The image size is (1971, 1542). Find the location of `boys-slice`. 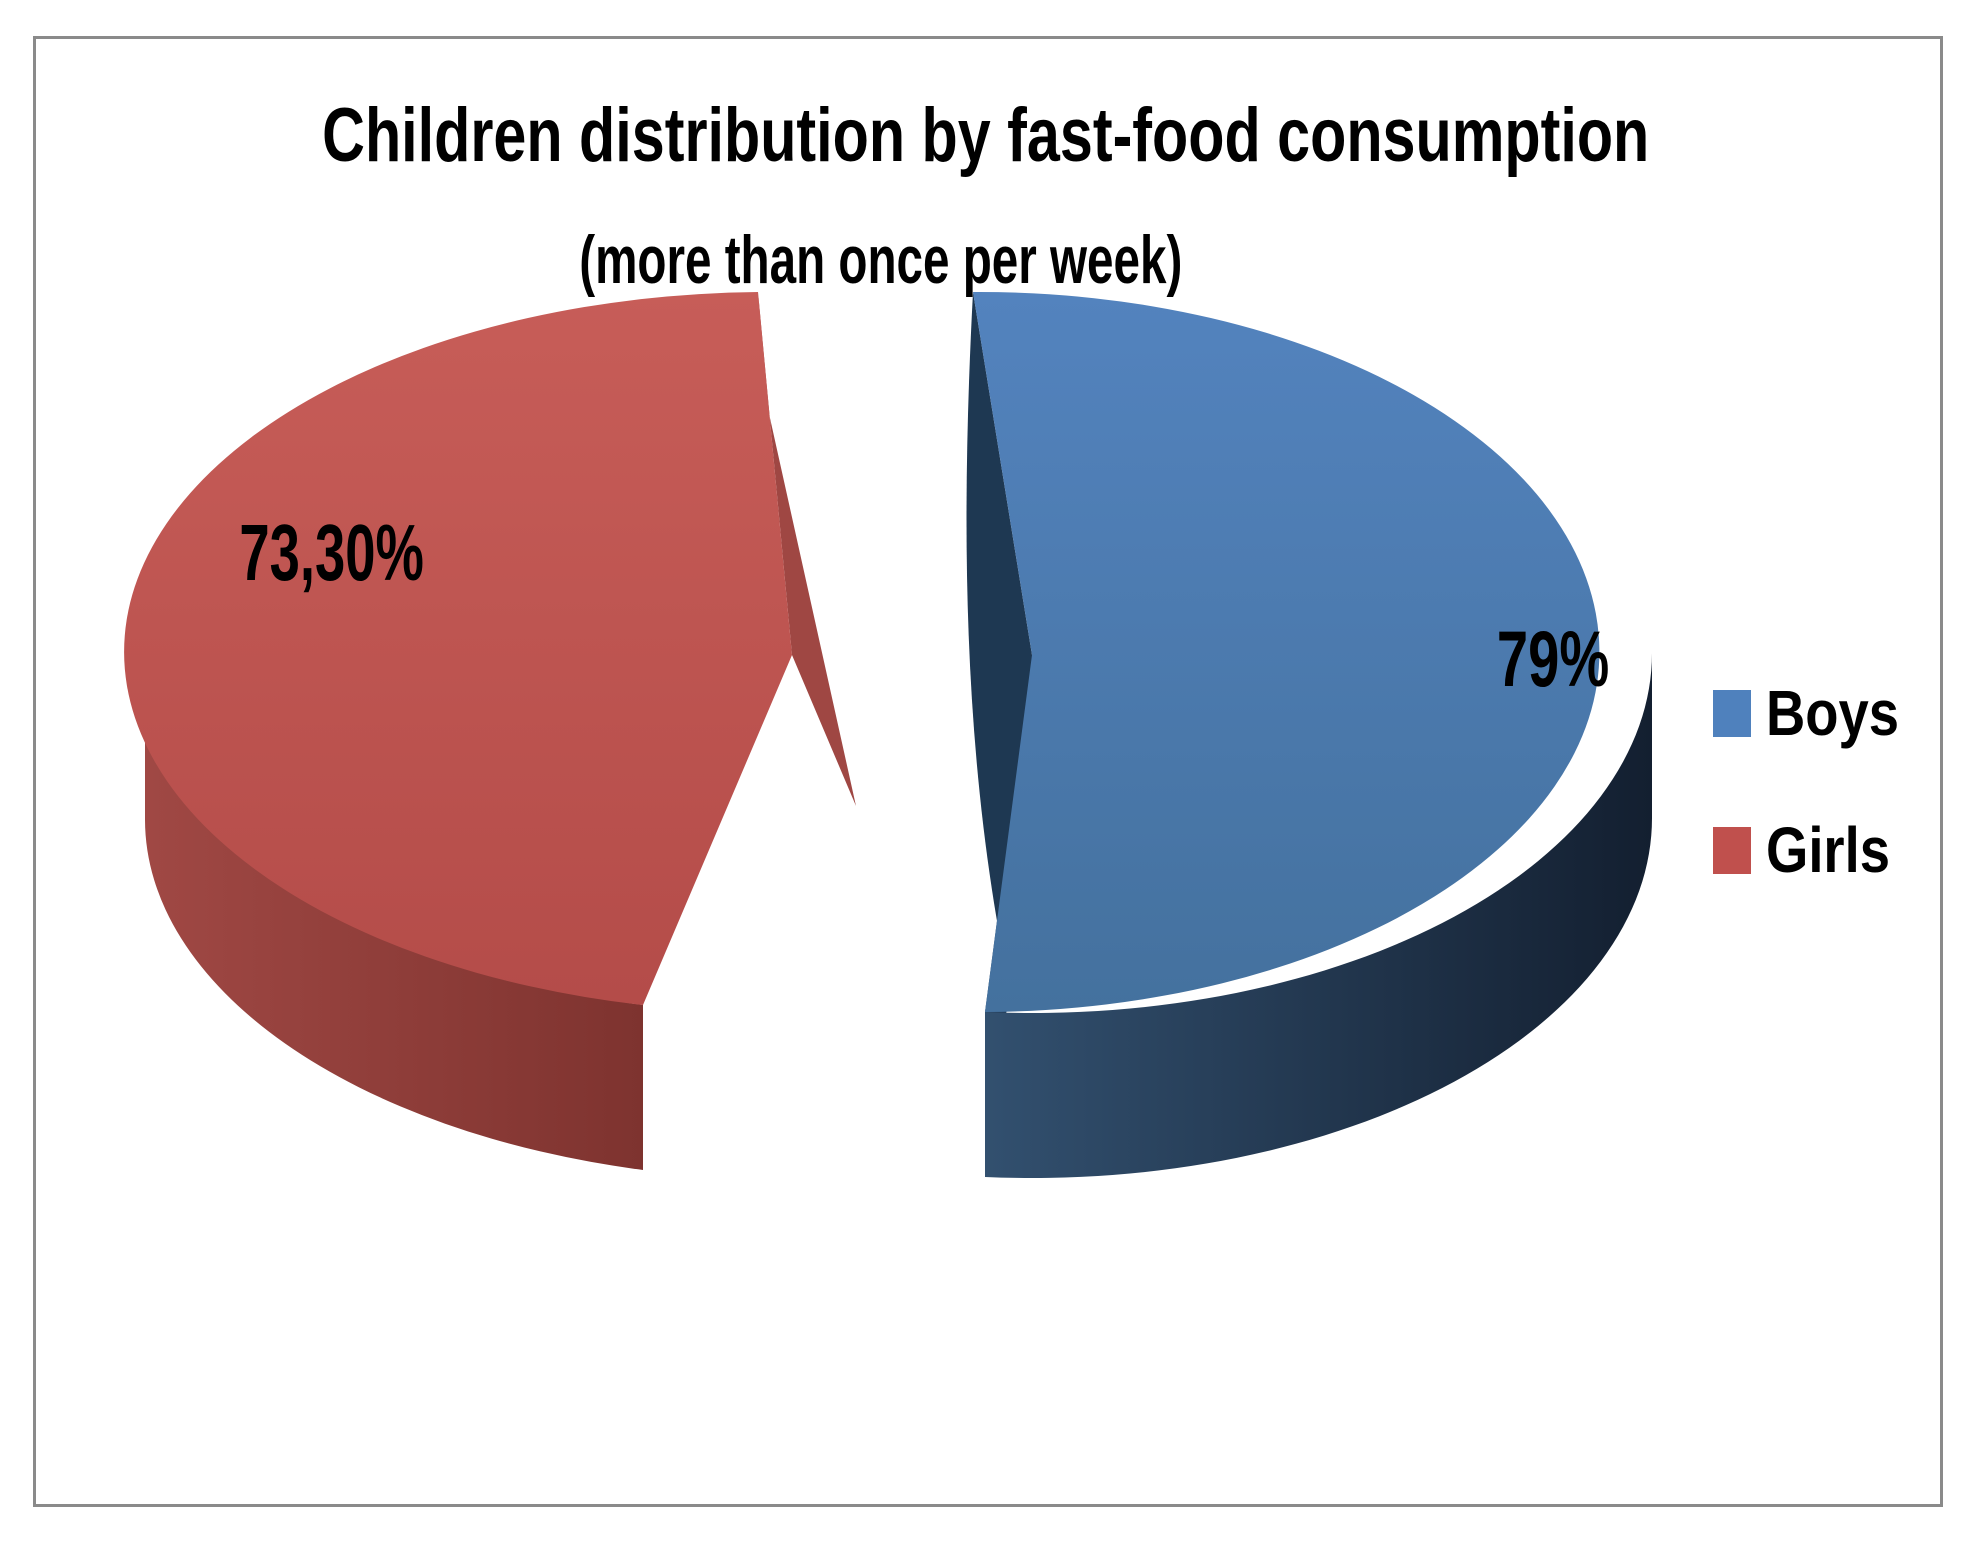

boys-slice is located at coordinates (1286, 652).